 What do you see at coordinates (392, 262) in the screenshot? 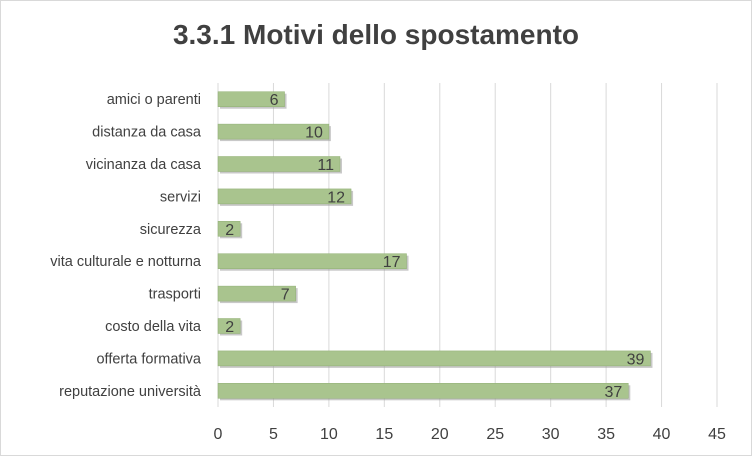
I see `data-label: 17` at bounding box center [392, 262].